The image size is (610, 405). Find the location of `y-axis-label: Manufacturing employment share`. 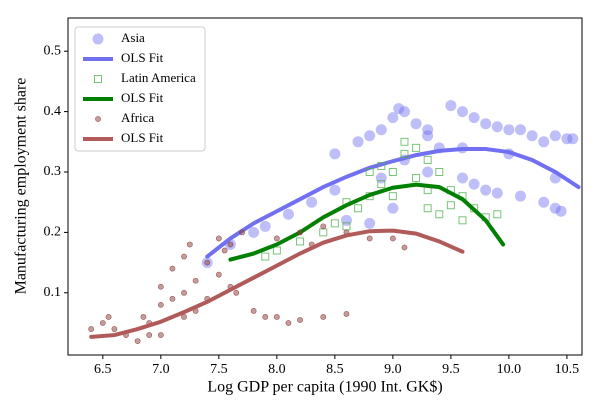

y-axis-label: Manufacturing employment share is located at coordinates (21, 186).